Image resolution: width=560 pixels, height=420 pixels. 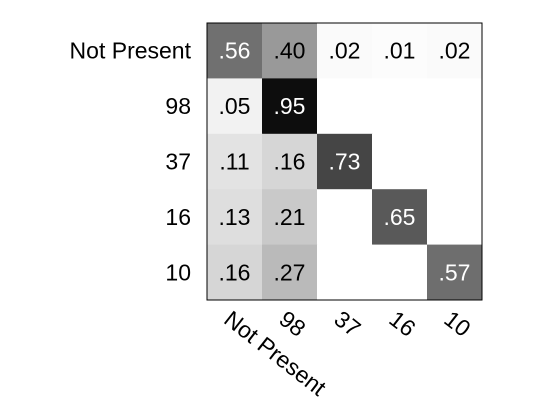 I want to click on cell-value-label: .73, so click(x=345, y=162).